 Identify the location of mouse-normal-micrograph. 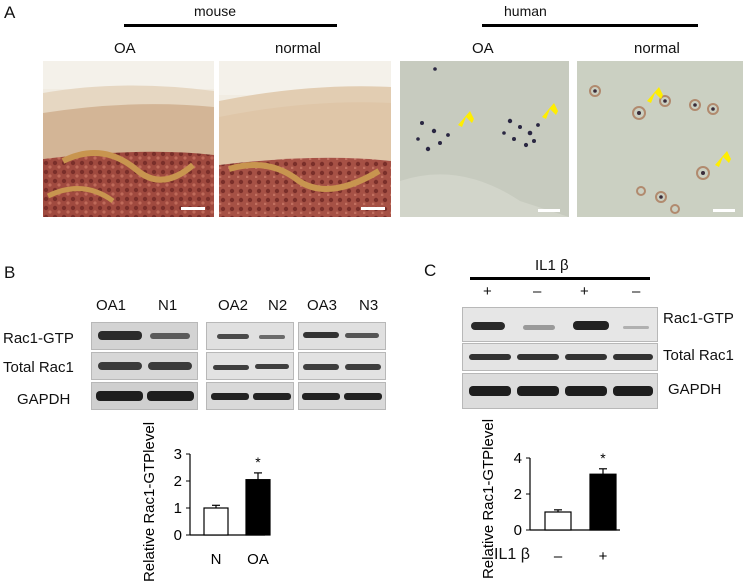
(305, 139).